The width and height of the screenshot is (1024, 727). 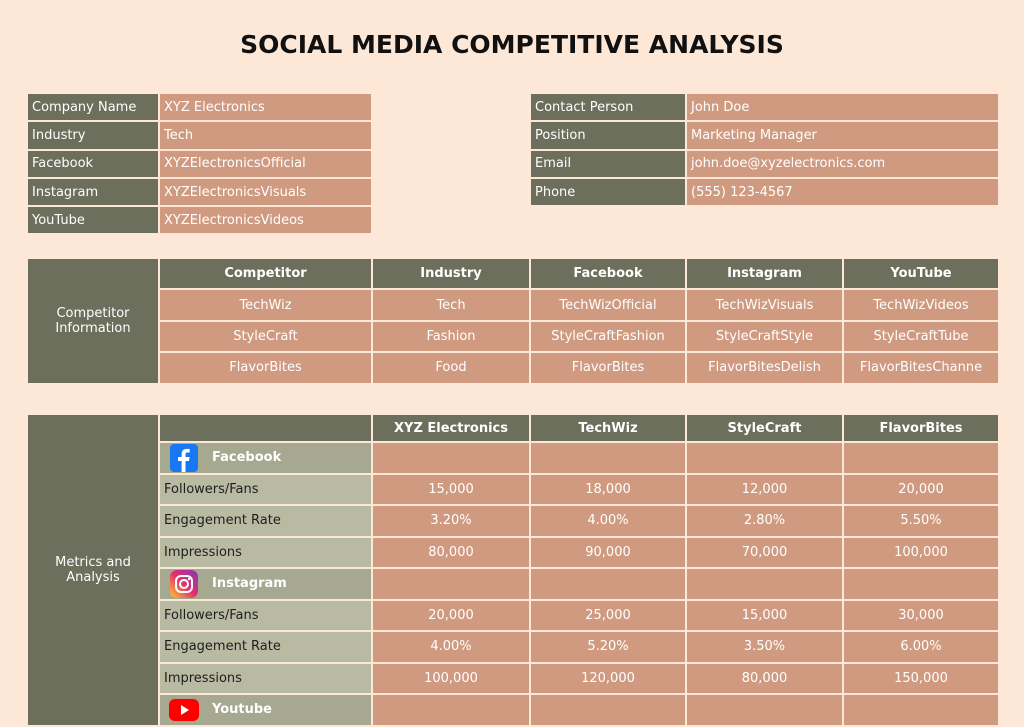 I want to click on competitor-cell: StyleCraftTube, so click(x=921, y=336).